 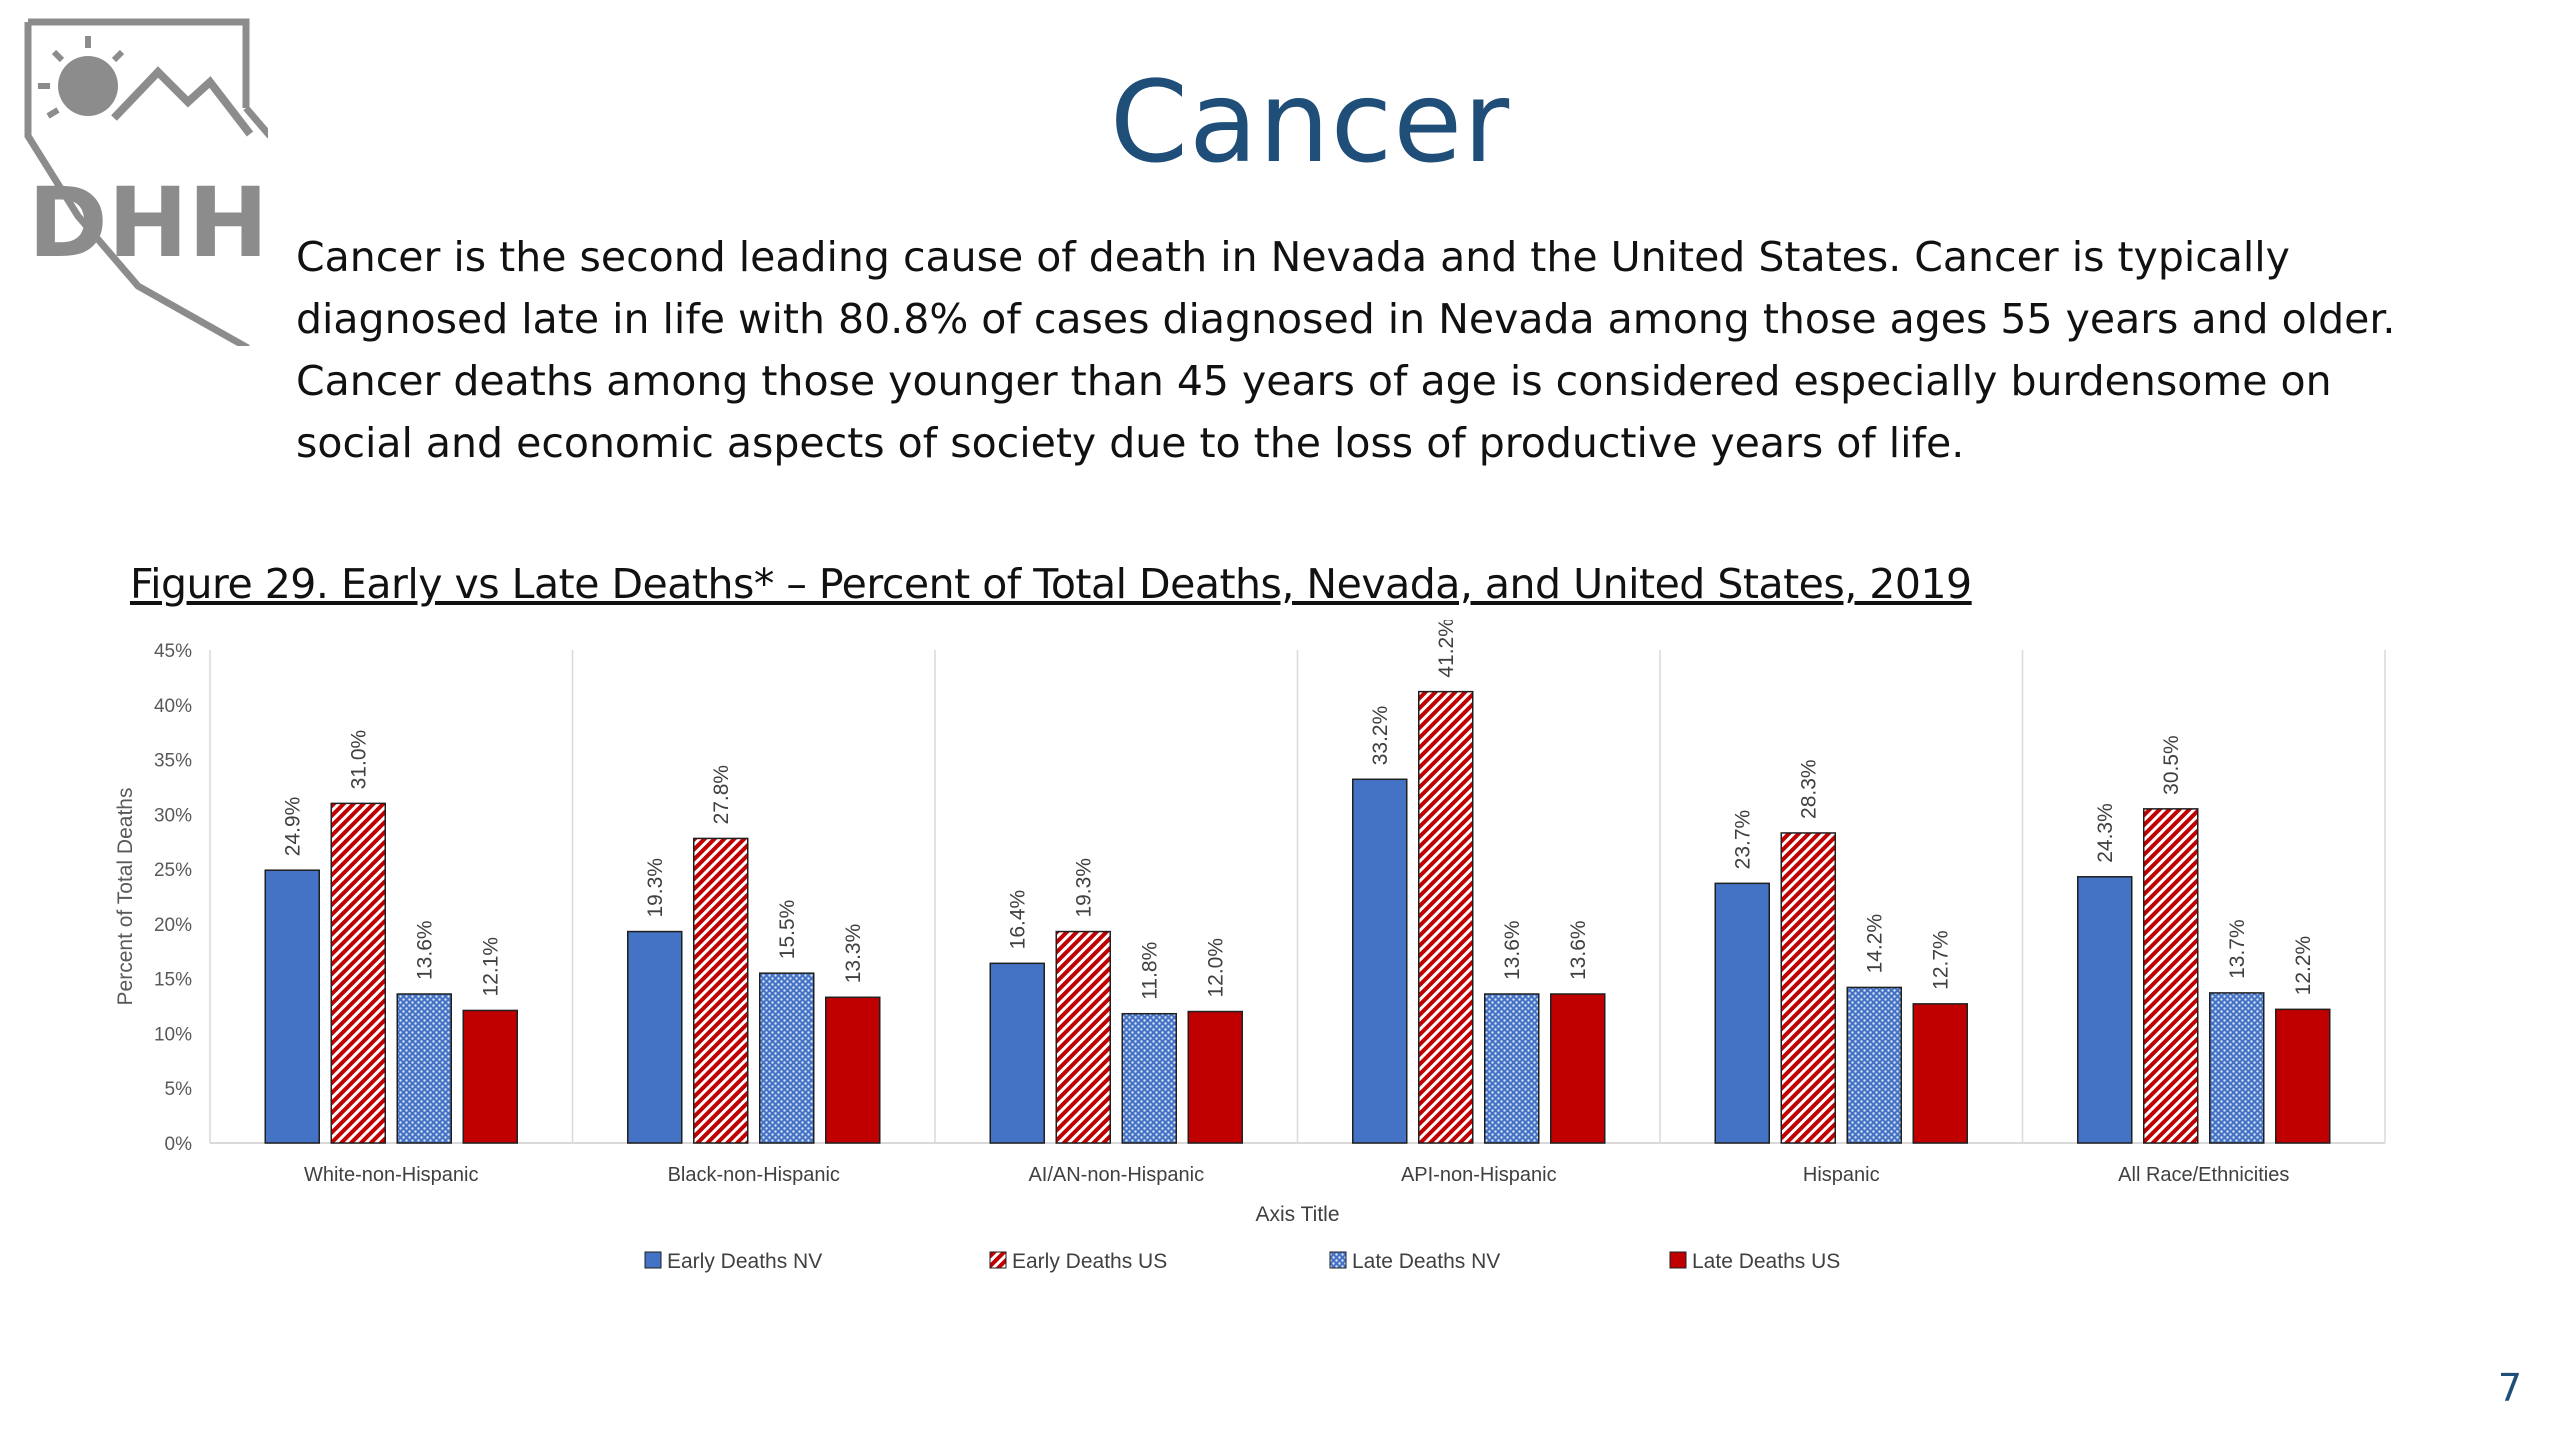 I want to click on dhhs-logo: DHHS, so click(x=146, y=182).